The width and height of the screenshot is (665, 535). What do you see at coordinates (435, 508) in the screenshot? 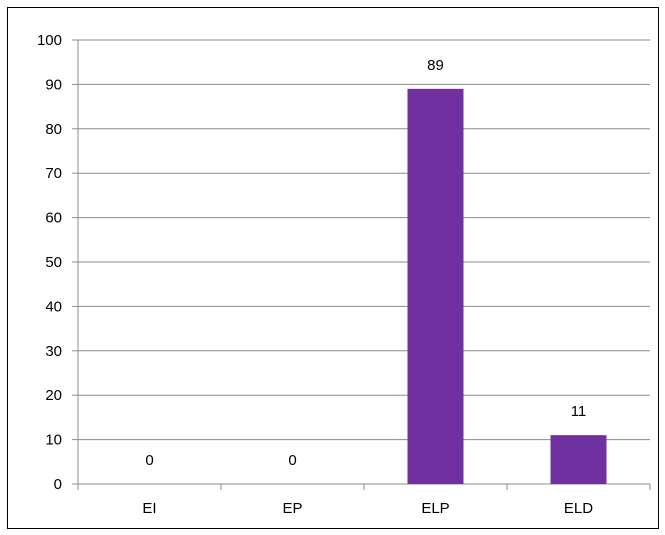
I see `x-category-label: ELP` at bounding box center [435, 508].